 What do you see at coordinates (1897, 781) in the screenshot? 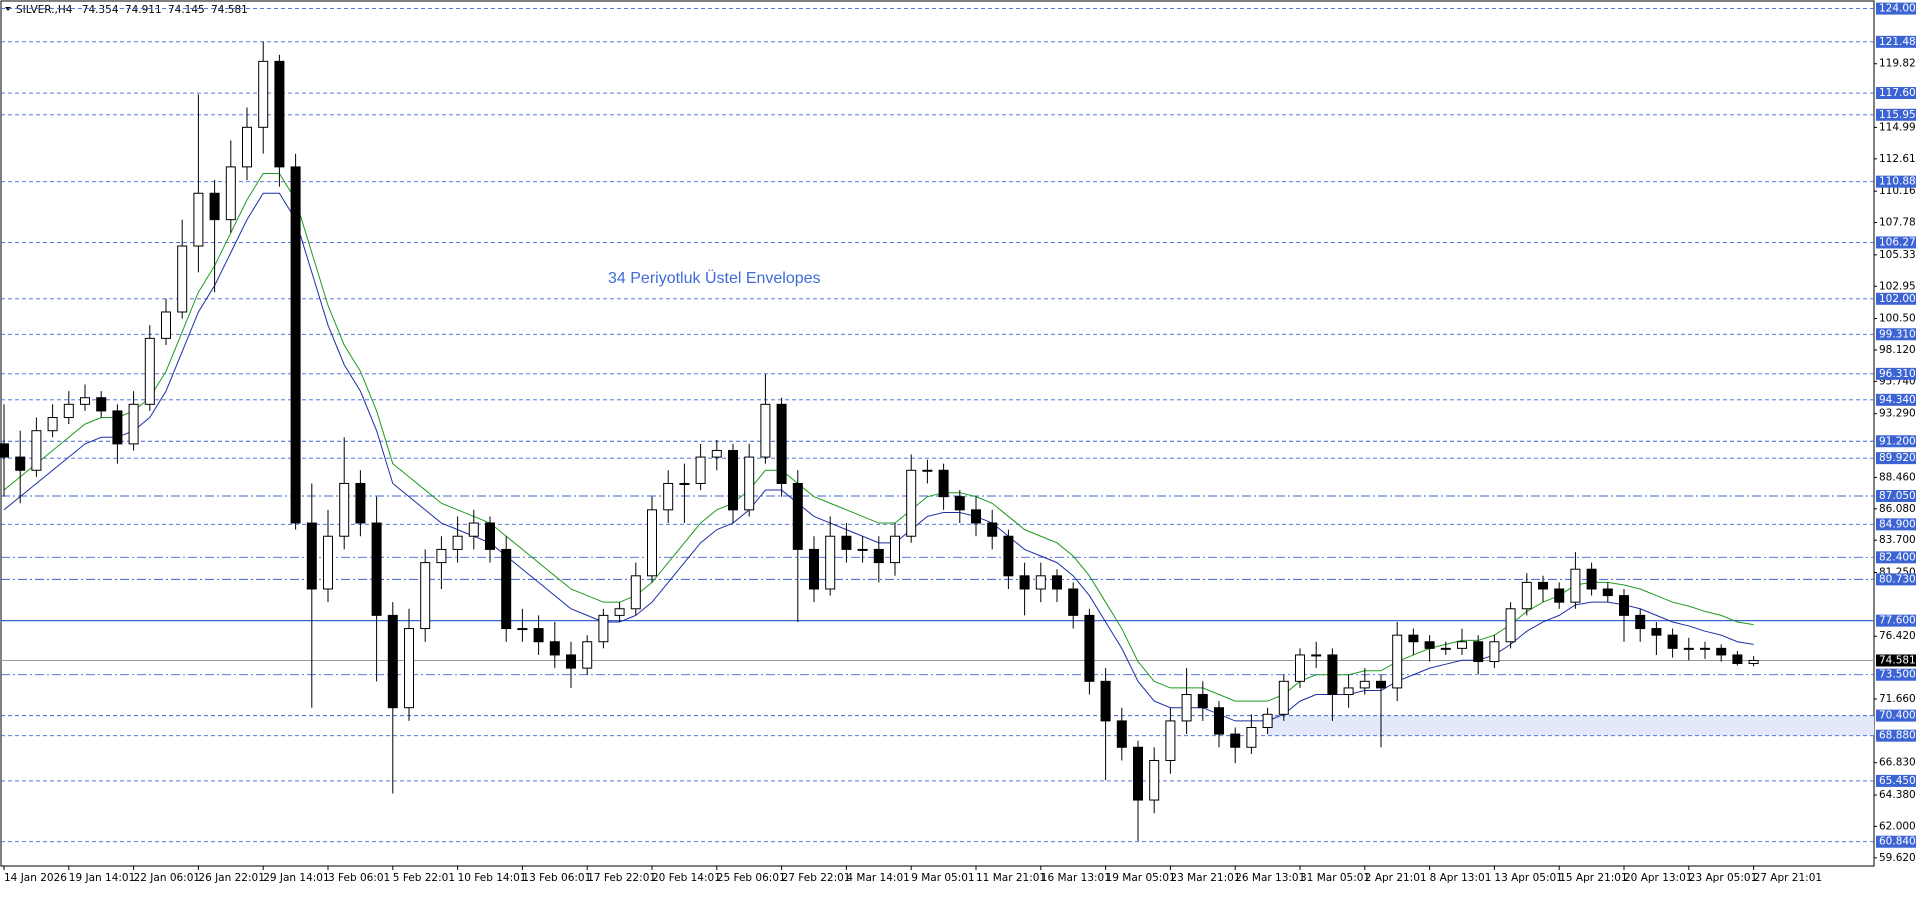
I see `level-label: 65.450` at bounding box center [1897, 781].